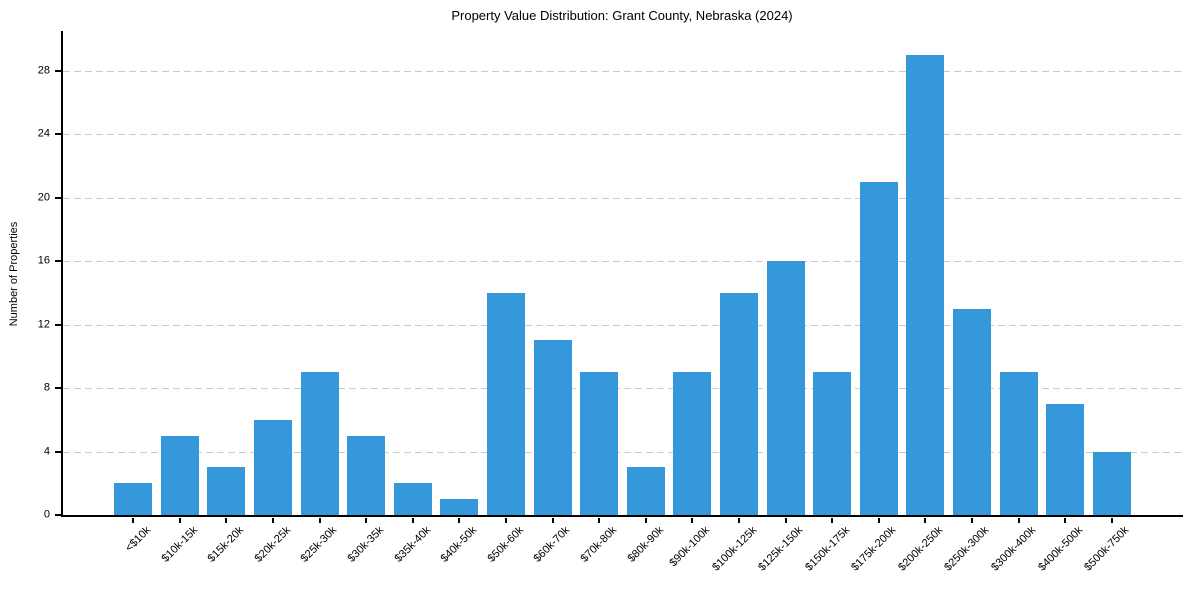  I want to click on y-tick-label: 4, so click(46, 451).